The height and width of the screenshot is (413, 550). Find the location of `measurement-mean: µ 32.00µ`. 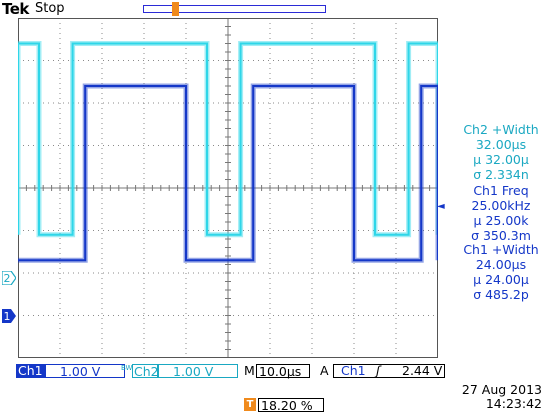

measurement-mean: µ 32.00µ is located at coordinates (501, 159).